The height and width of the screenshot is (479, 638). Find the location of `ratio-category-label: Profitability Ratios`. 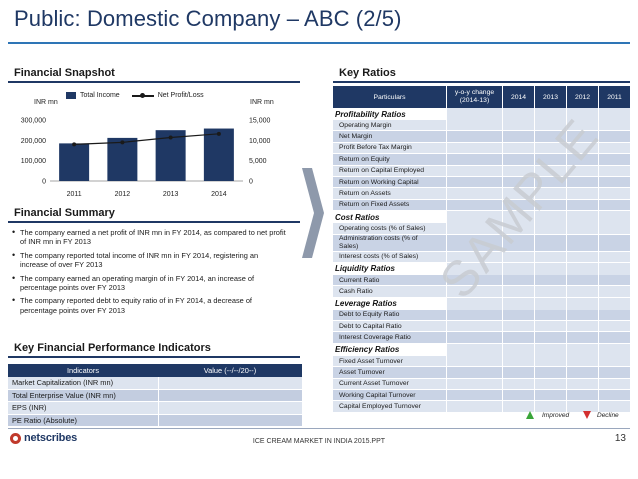

ratio-category-label: Profitability Ratios is located at coordinates (370, 114).